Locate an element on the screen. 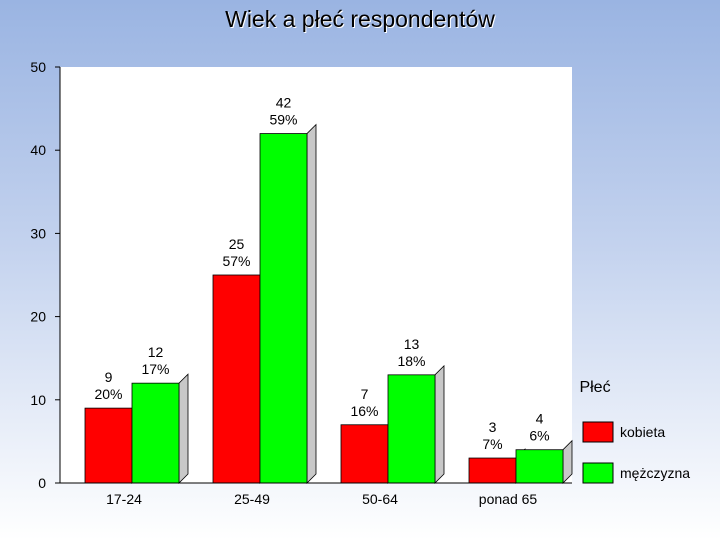 The width and height of the screenshot is (720, 540). data-label-percent: 7% is located at coordinates (492, 444).